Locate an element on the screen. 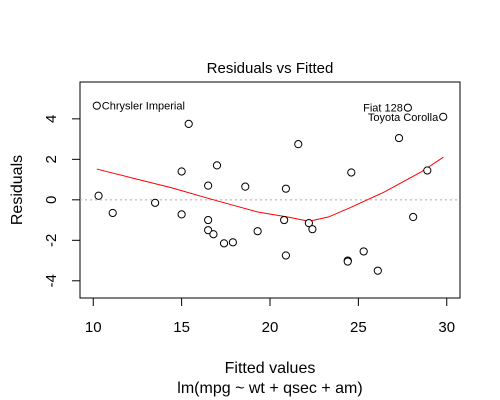  x-tick-label: 30 is located at coordinates (446, 327).